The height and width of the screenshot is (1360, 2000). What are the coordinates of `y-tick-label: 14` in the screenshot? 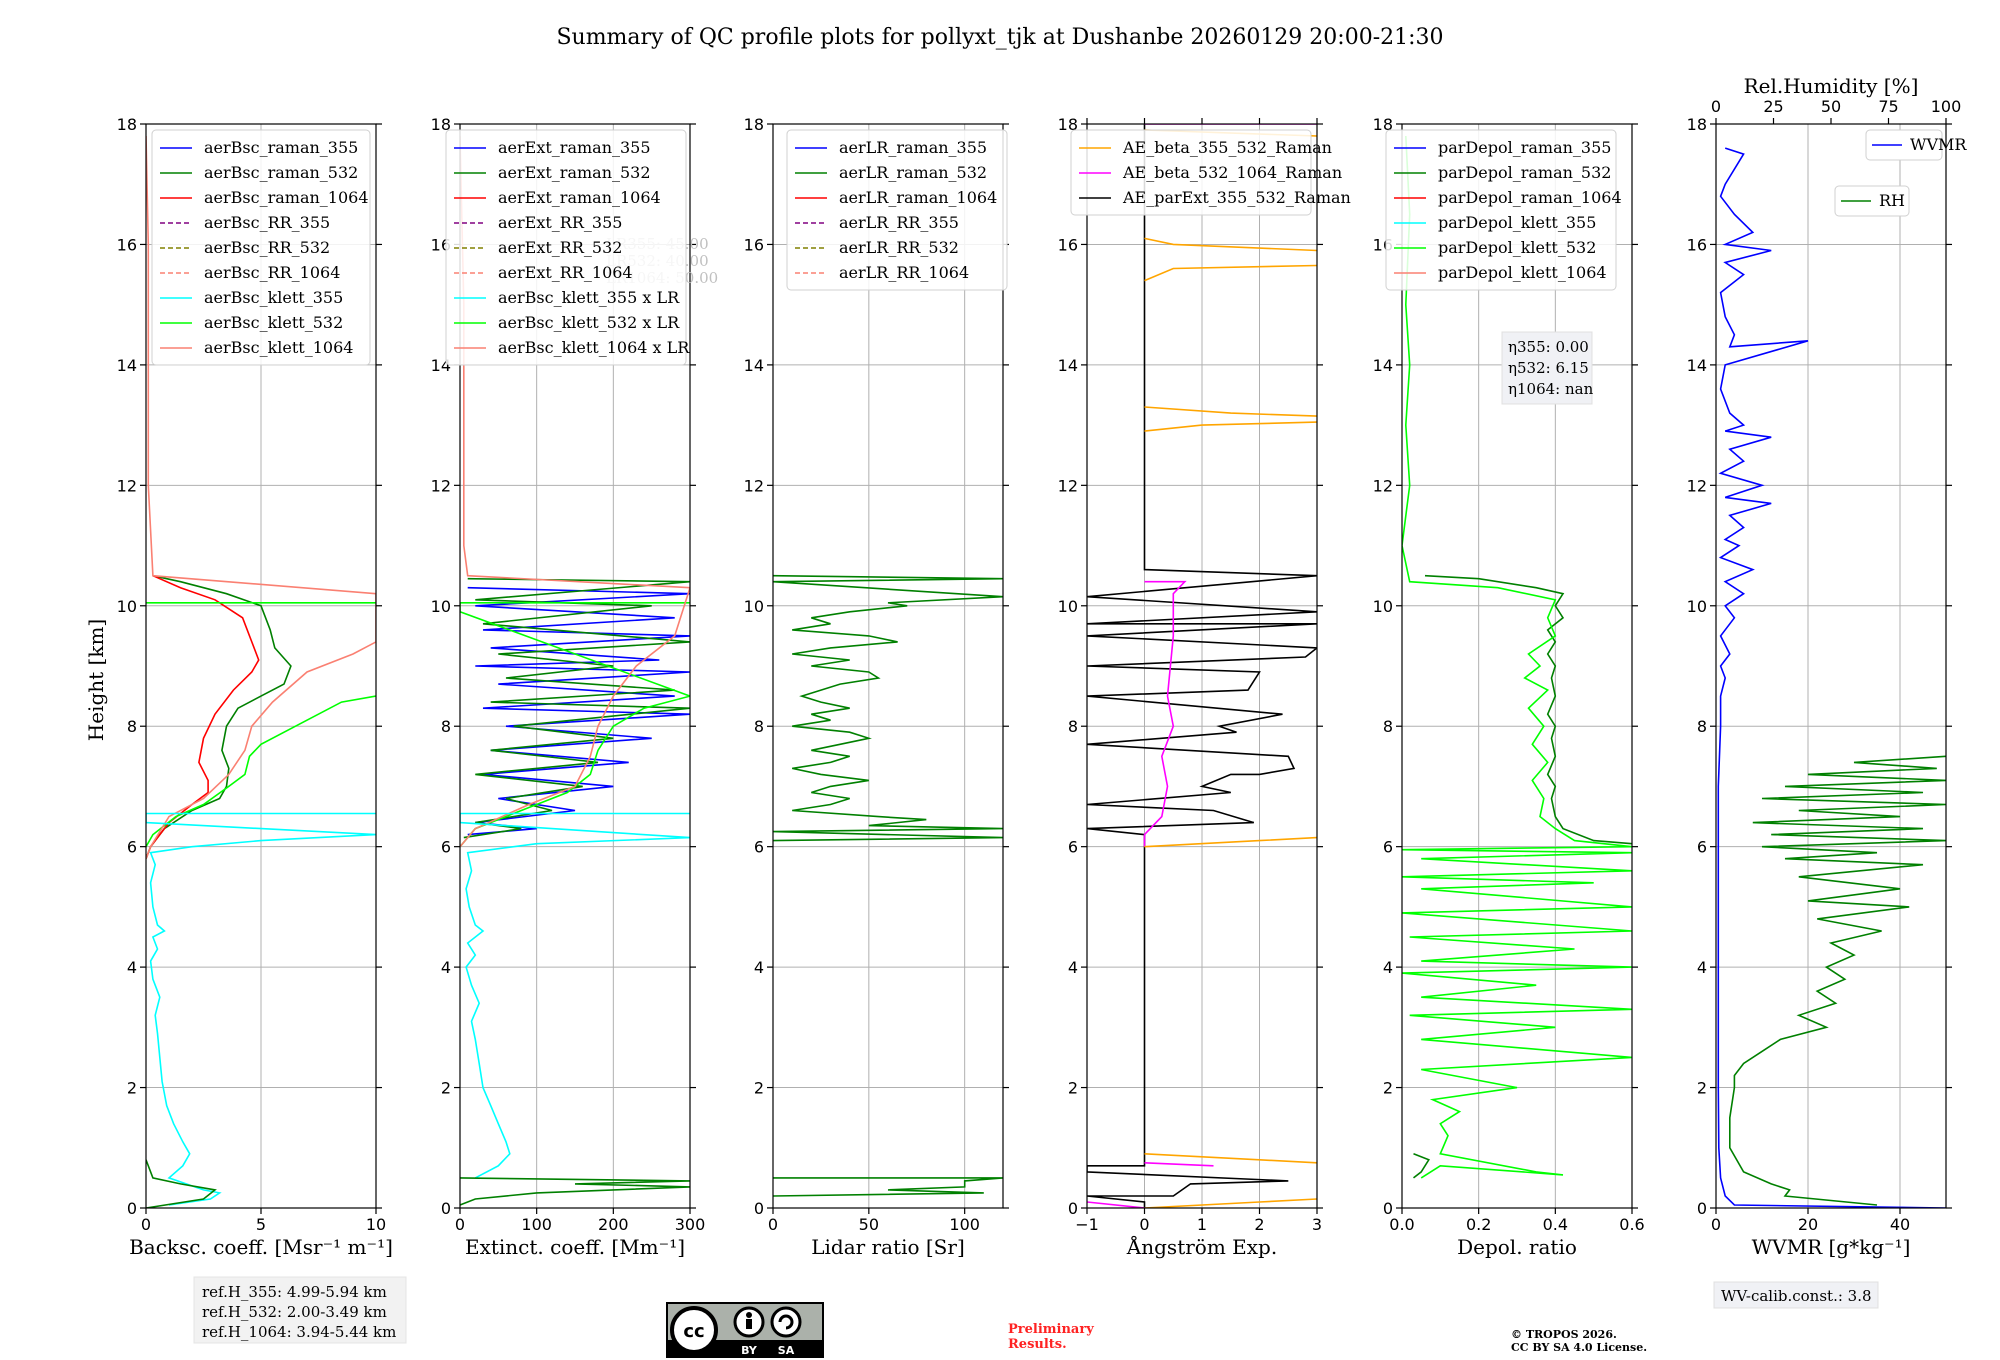 It's located at (1697, 365).